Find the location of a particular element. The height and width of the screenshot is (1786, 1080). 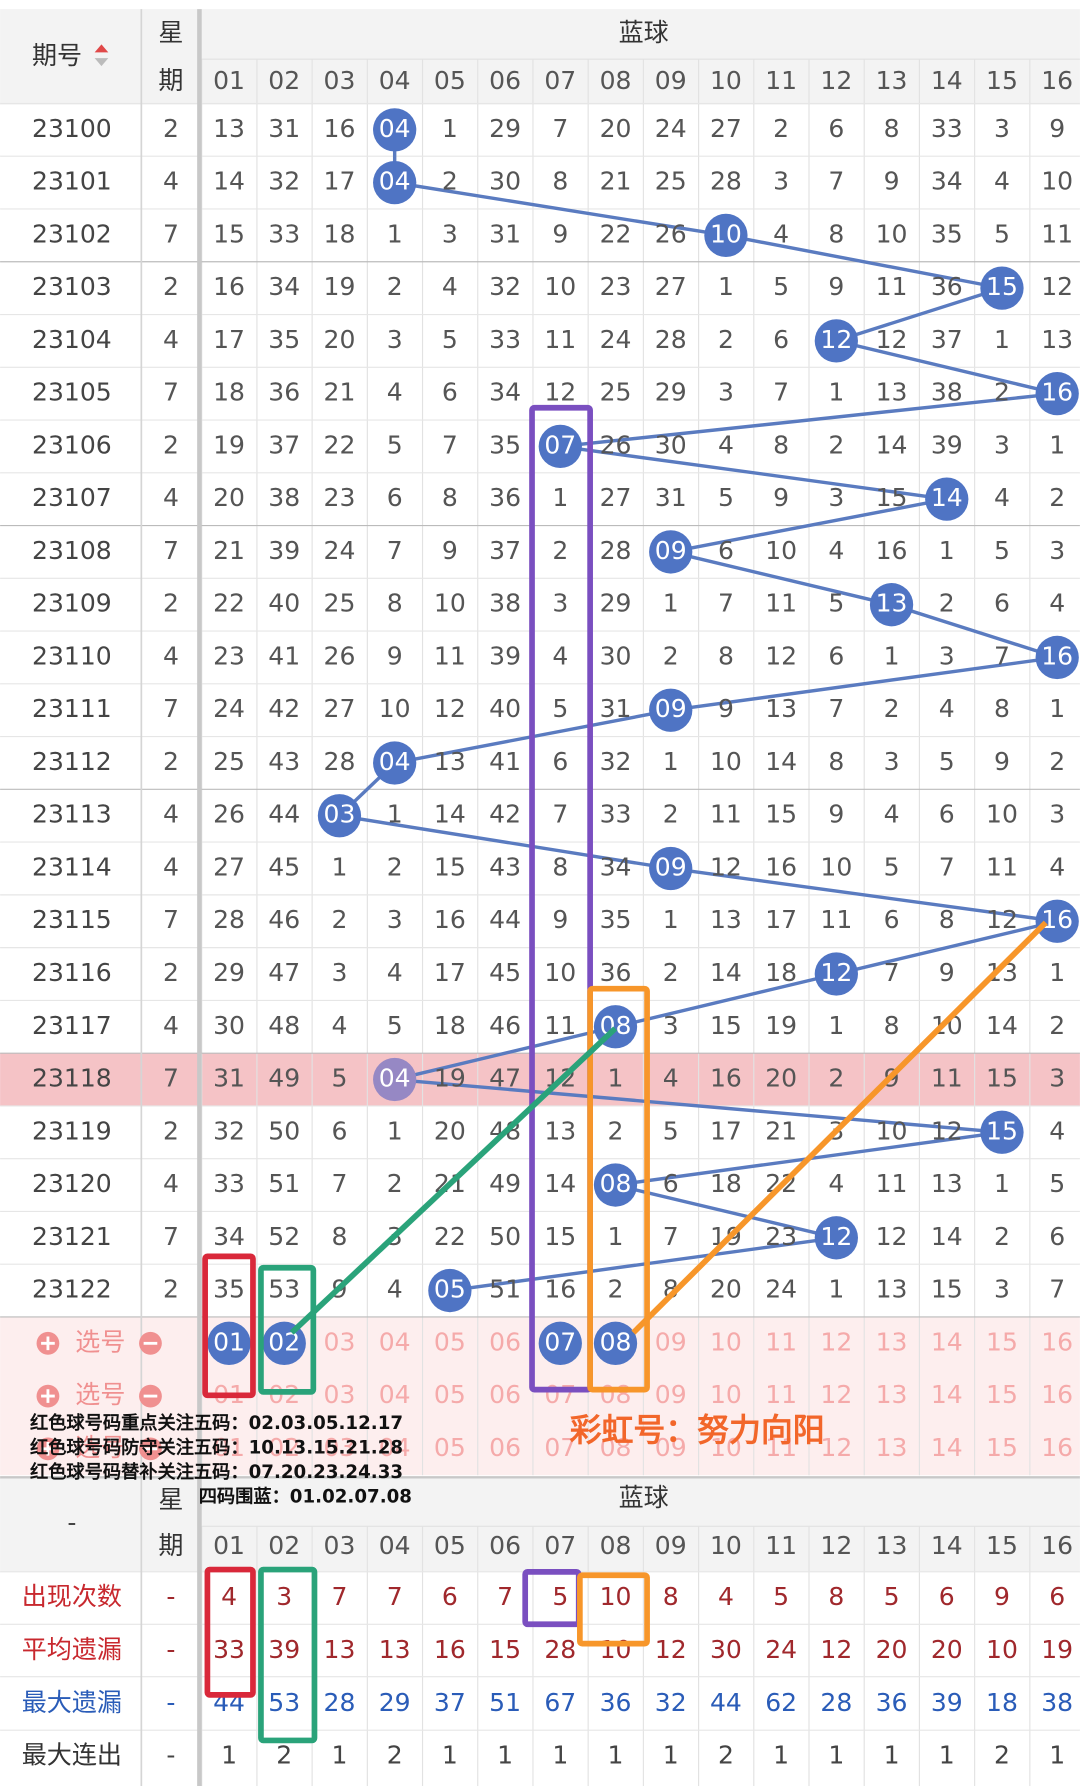

cell-number: 8 is located at coordinates (339, 1236).